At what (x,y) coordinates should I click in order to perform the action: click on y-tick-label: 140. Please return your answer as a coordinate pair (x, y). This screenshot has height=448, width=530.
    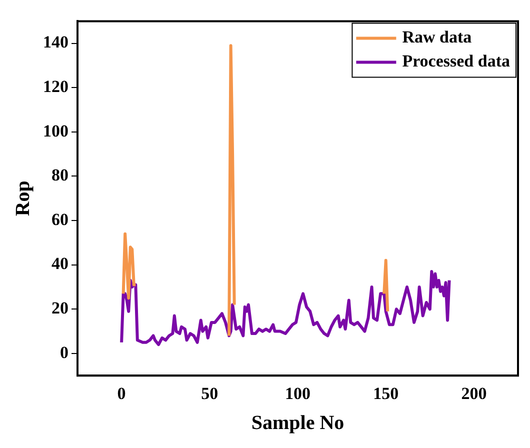
    Looking at the image, I should click on (55, 42).